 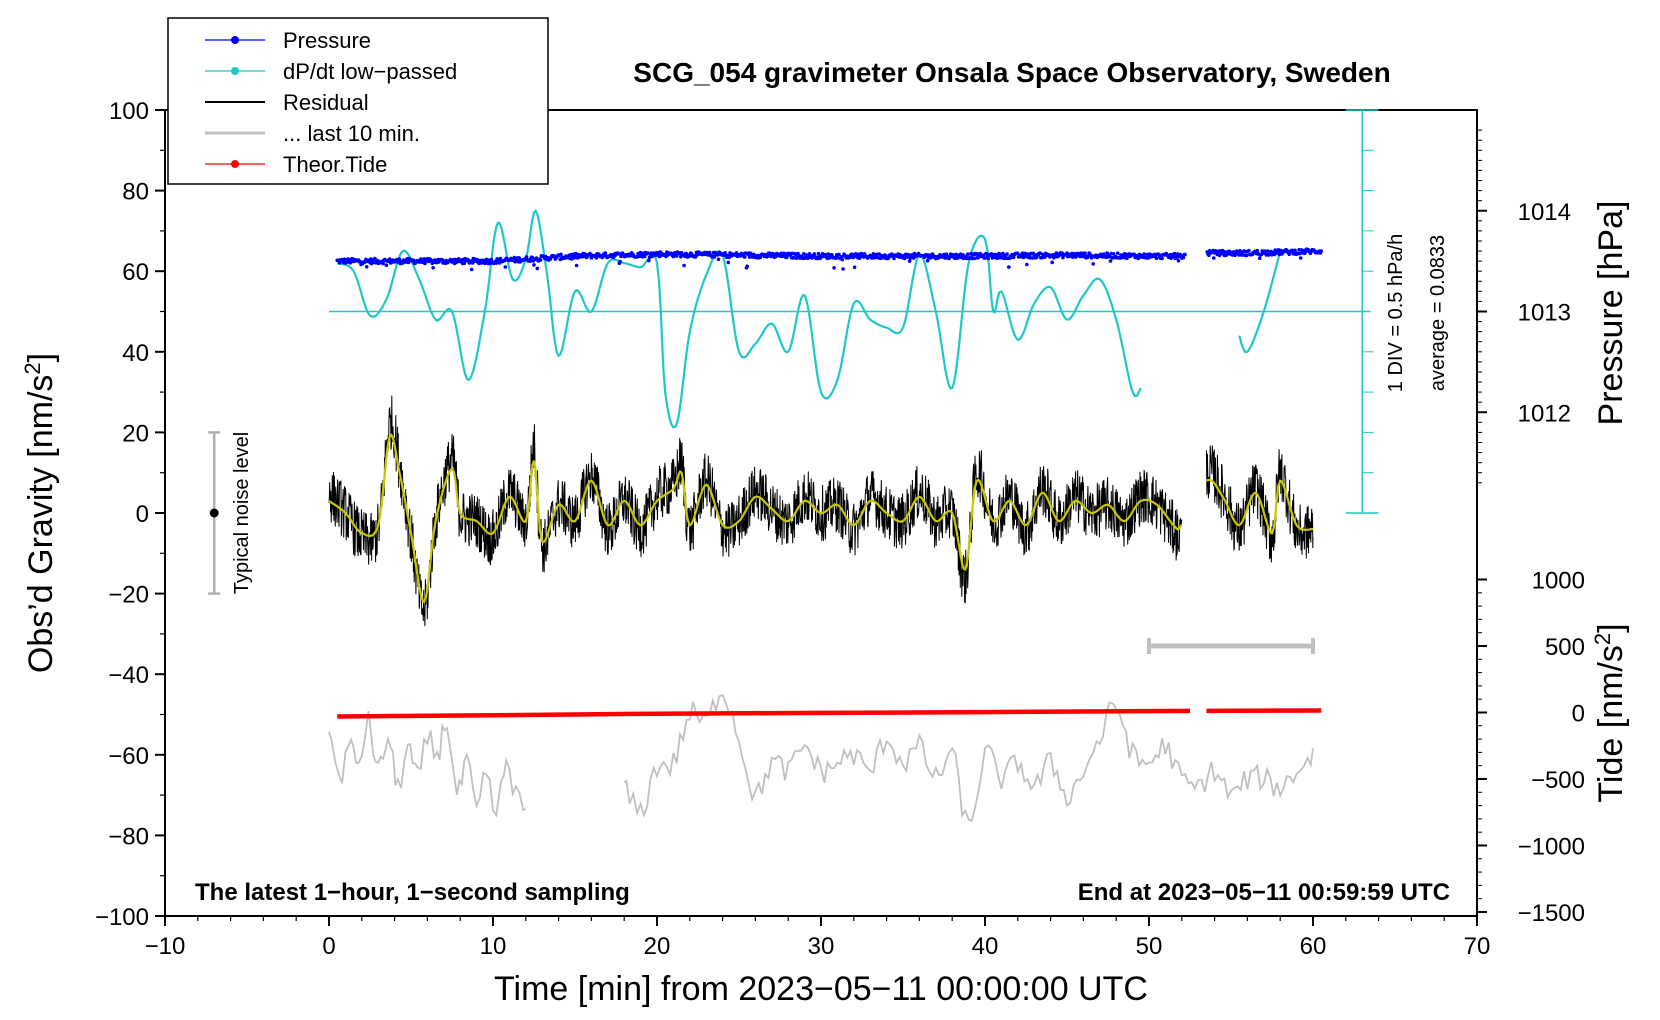 What do you see at coordinates (165, 946) in the screenshot?
I see `x-tick-label: −10` at bounding box center [165, 946].